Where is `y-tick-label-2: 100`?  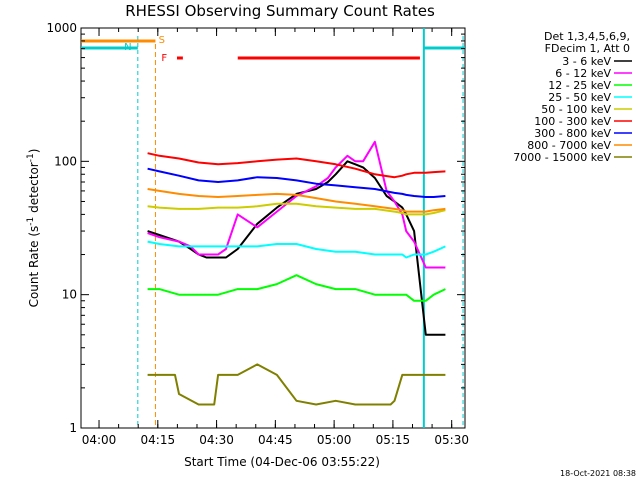
y-tick-label-2: 100 is located at coordinates (65, 161).